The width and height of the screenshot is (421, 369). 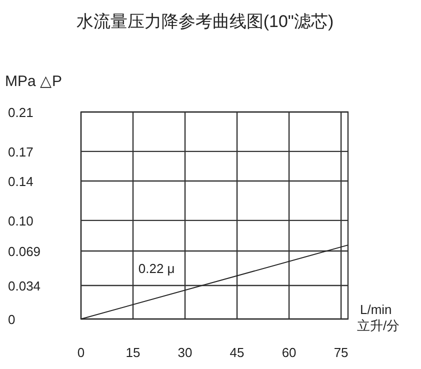 What do you see at coordinates (21, 181) in the screenshot?
I see `ytick: 0.14` at bounding box center [21, 181].